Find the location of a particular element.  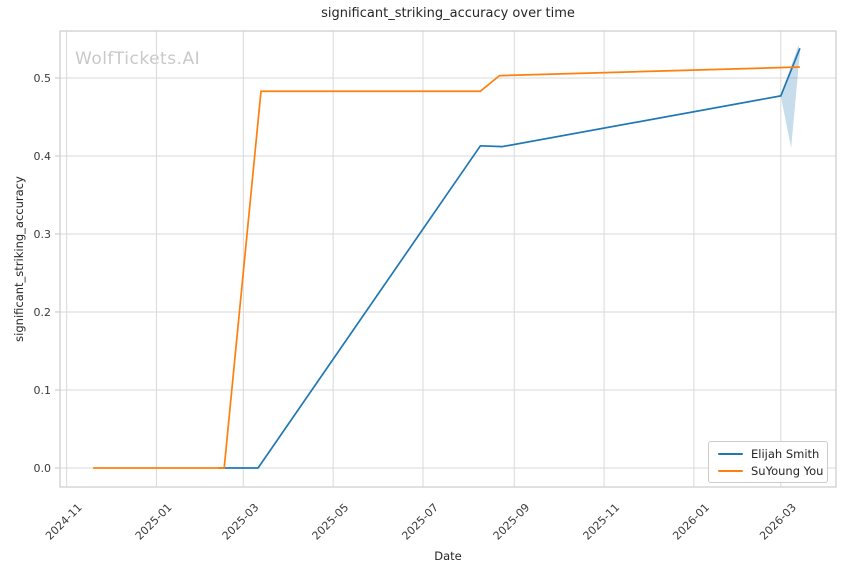

legend-item-elijah-smith: Elijah Smith is located at coordinates (772, 454).